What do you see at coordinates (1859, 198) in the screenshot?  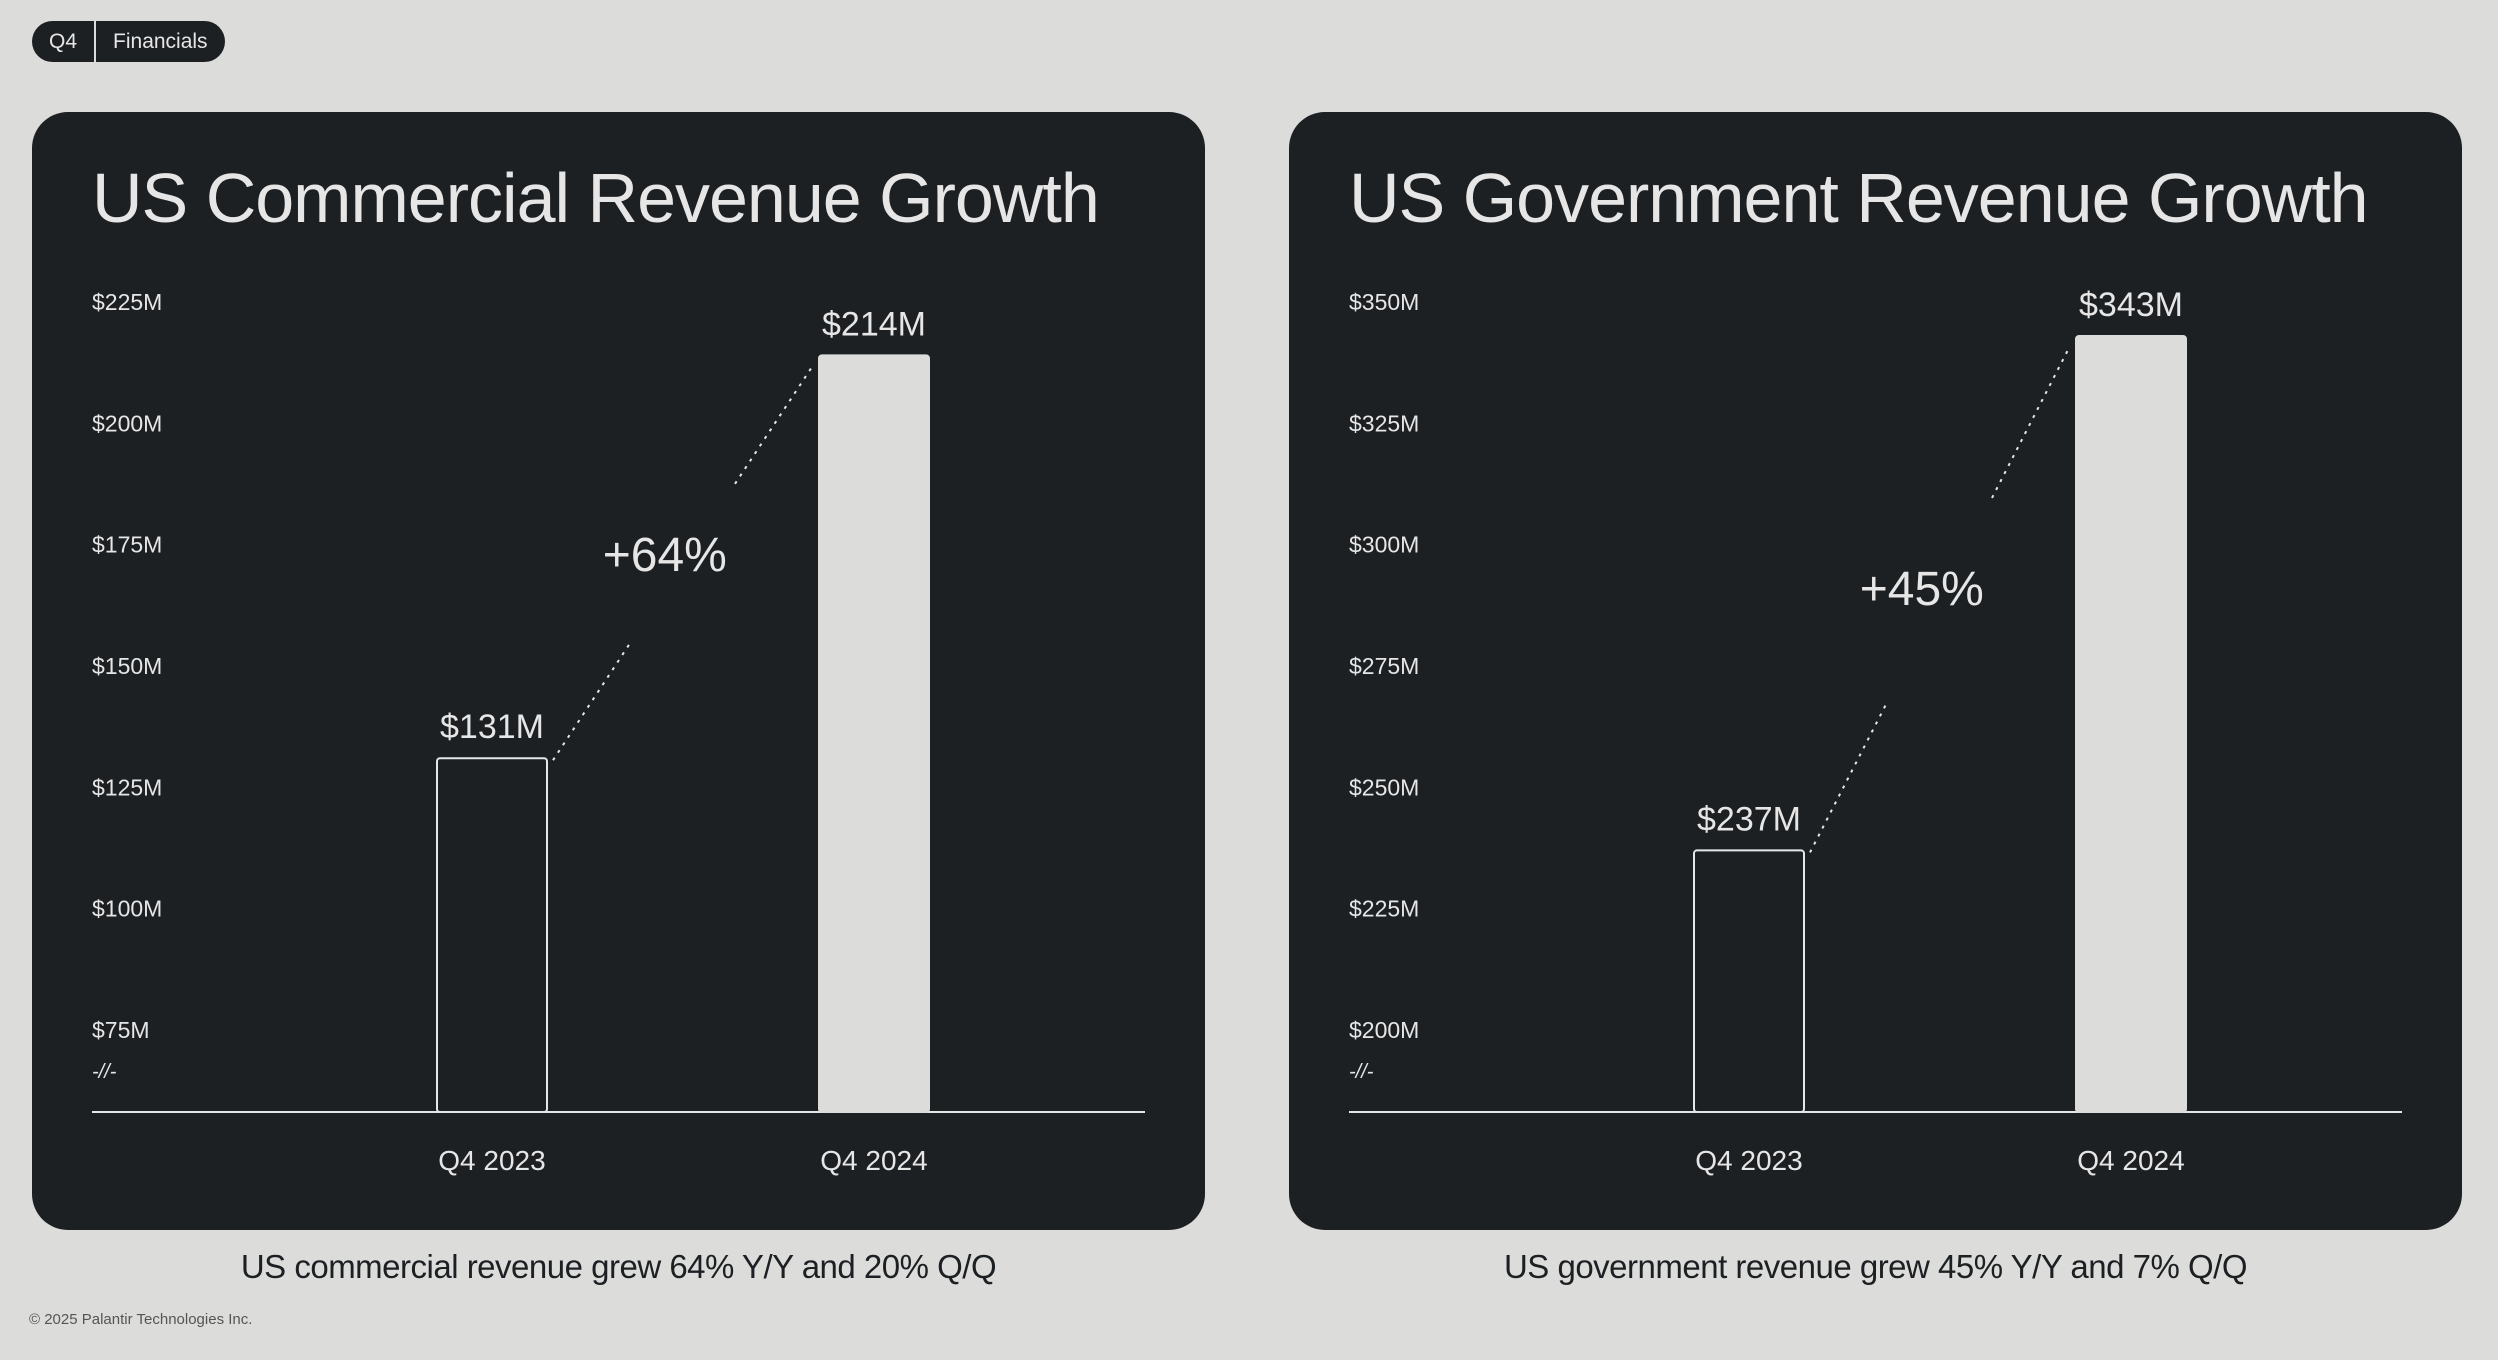 I see `chart-title: US Government Revenue Growth` at bounding box center [1859, 198].